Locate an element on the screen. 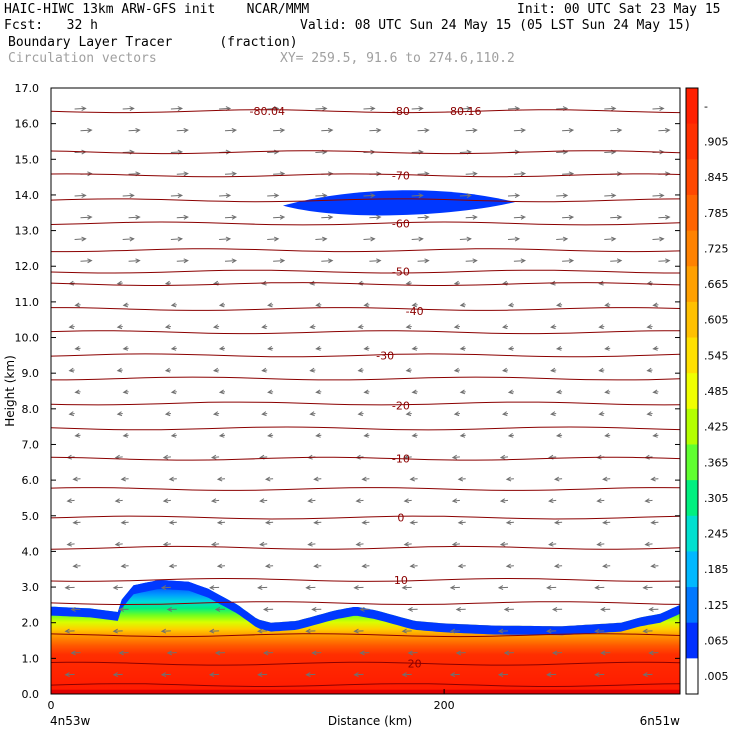 This screenshot has width=740, height=740. y-tick-label-16: 16.0 is located at coordinates (27, 124).